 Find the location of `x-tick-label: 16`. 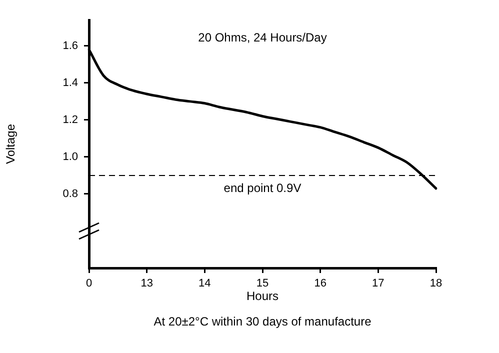

x-tick-label: 16 is located at coordinates (320, 284).